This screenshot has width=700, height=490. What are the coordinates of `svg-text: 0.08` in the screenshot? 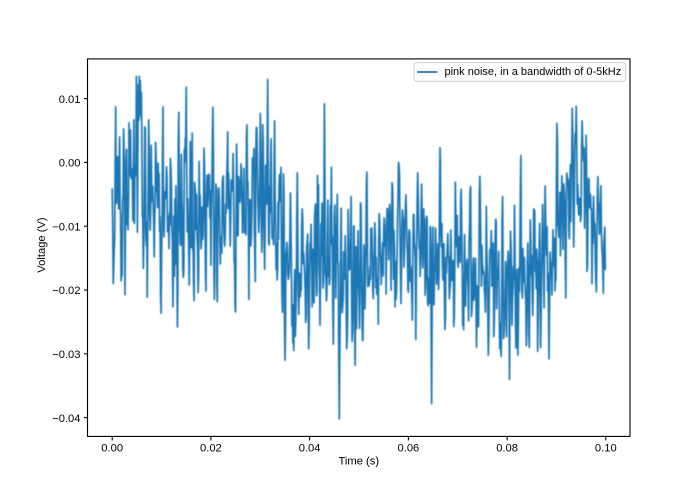 It's located at (507, 449).